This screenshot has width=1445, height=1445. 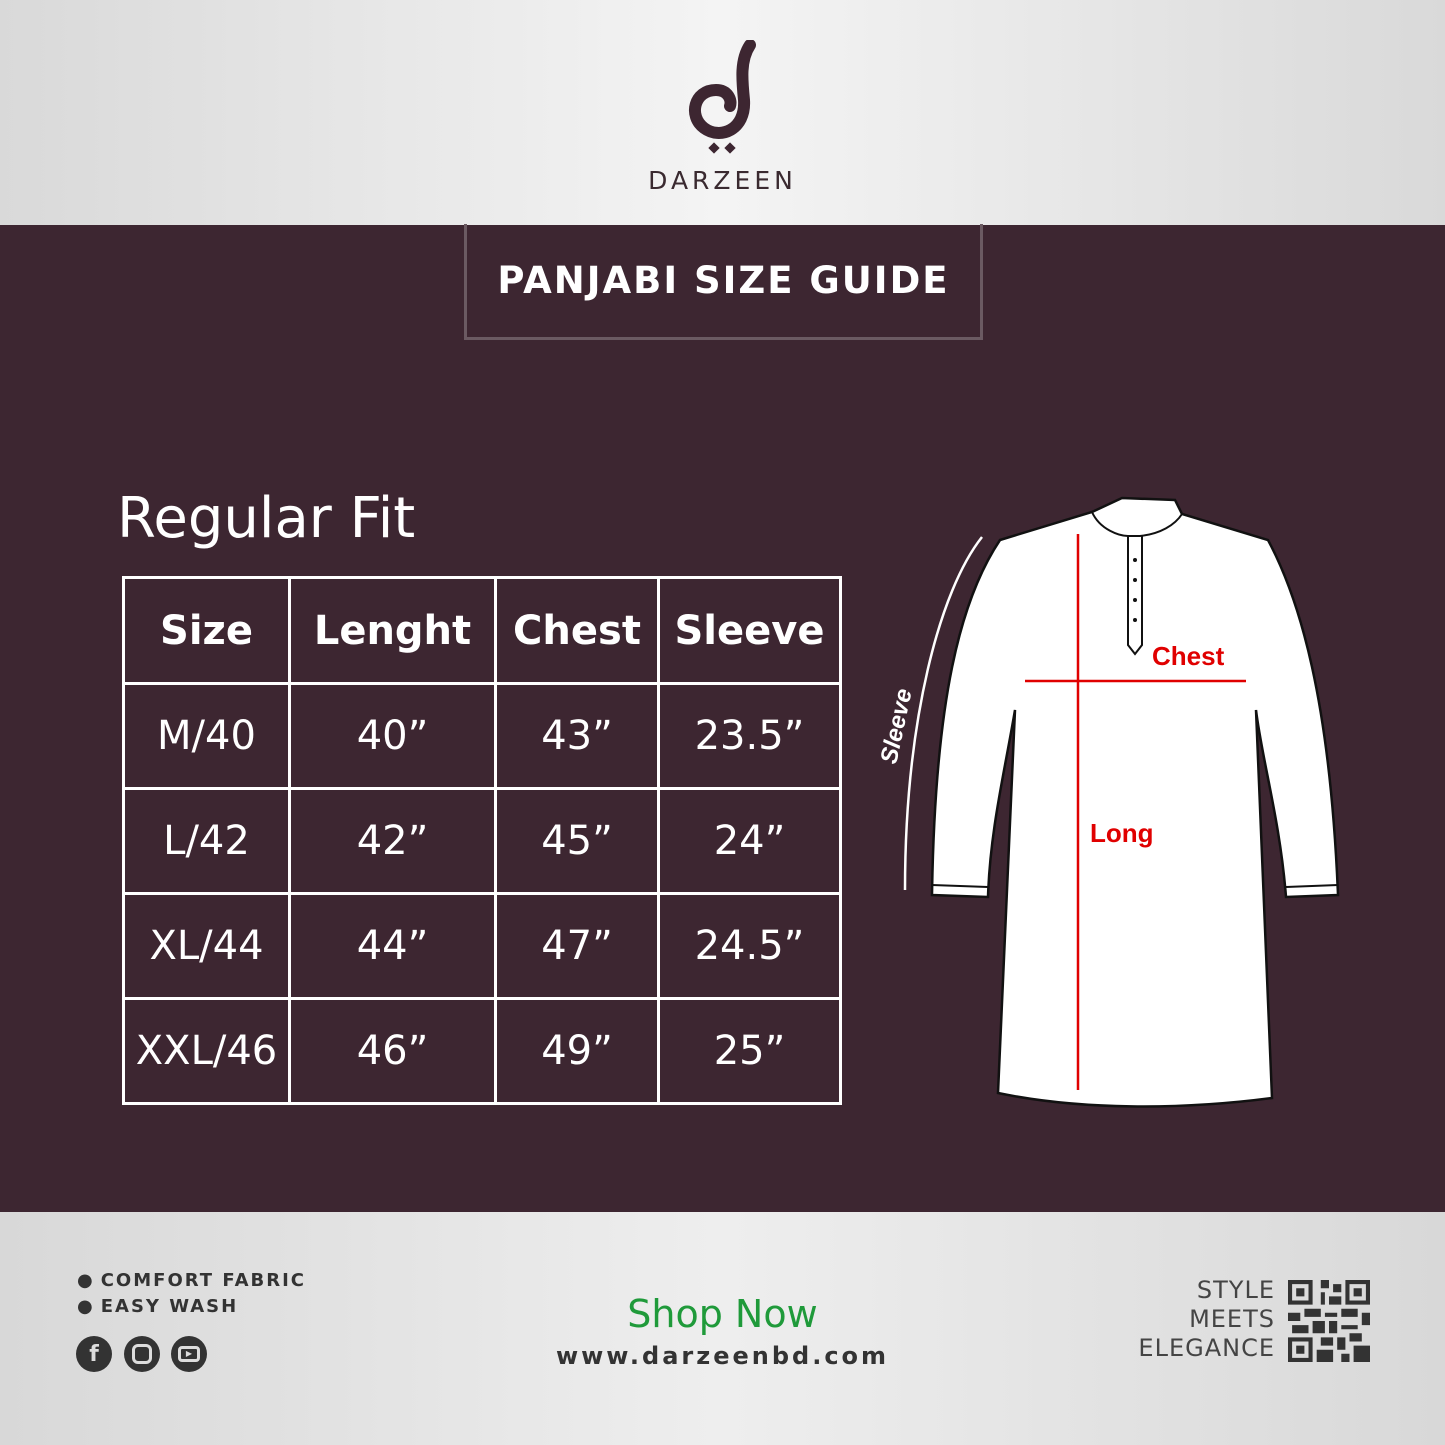 What do you see at coordinates (206, 841) in the screenshot?
I see `cell: L/42` at bounding box center [206, 841].